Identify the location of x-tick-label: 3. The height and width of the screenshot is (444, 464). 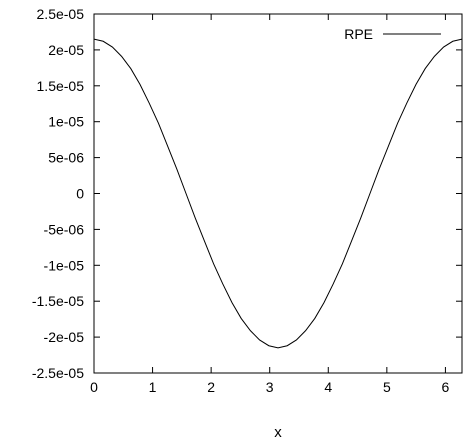
(270, 387).